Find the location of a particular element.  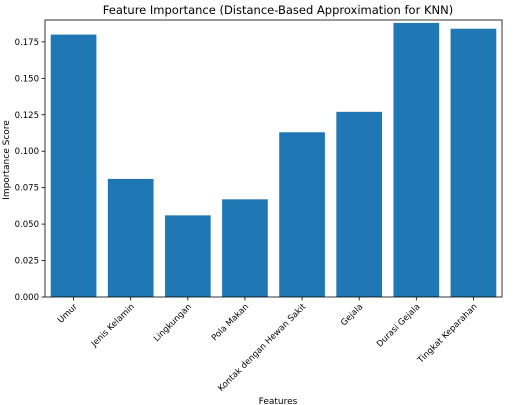

y-tick-label-6: 0.150 is located at coordinates (27, 79).